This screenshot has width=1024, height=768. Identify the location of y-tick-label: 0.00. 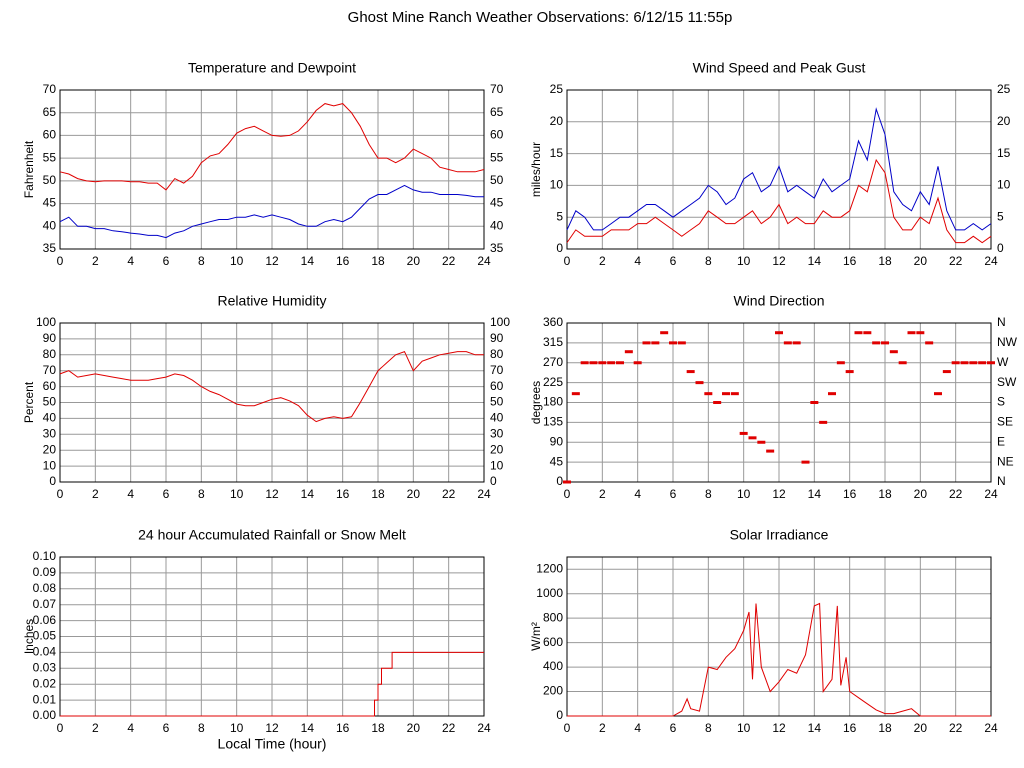
(45, 715).